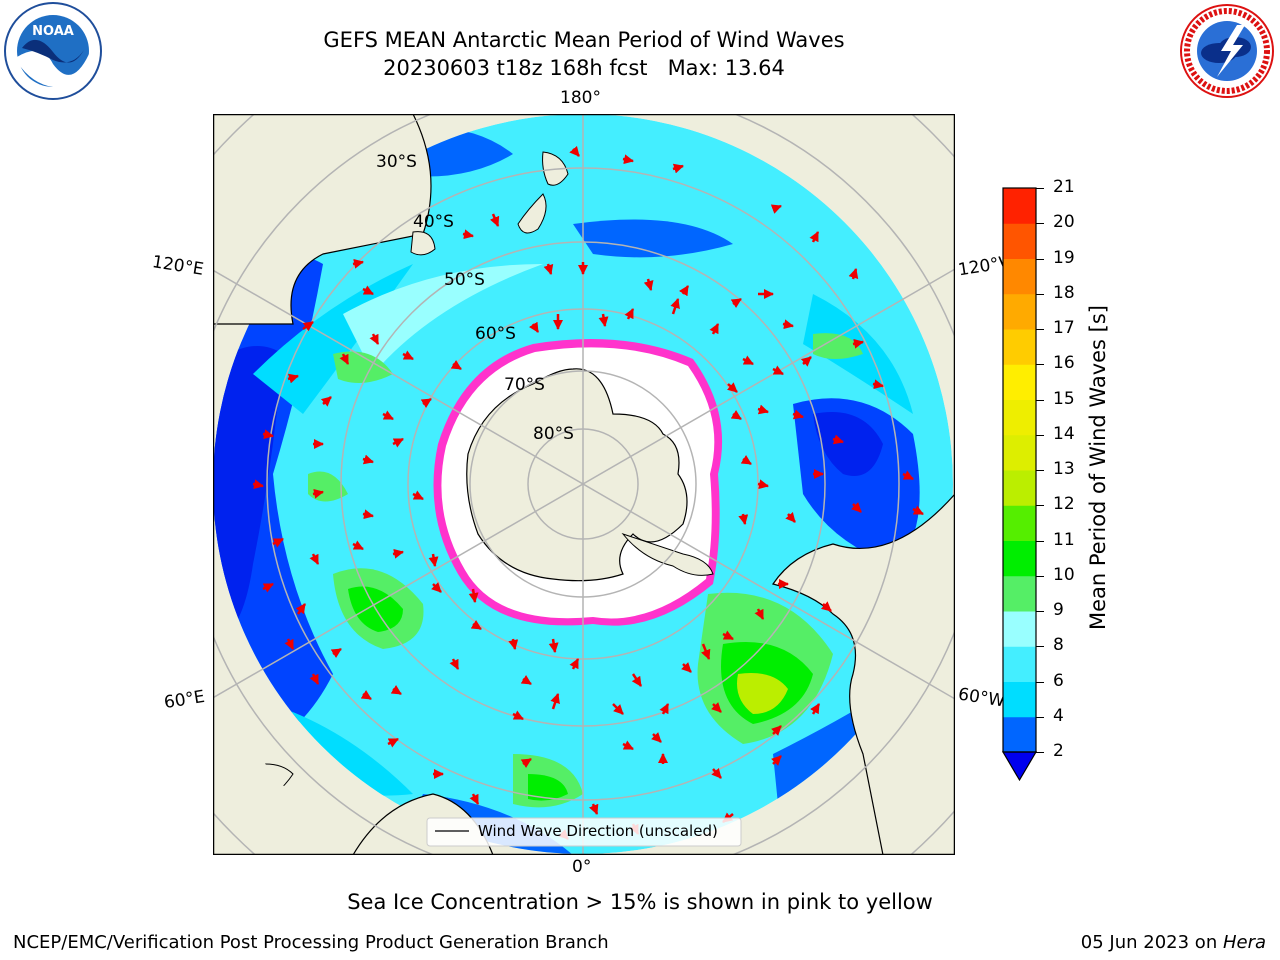 This screenshot has height=960, width=1280. What do you see at coordinates (1064, 328) in the screenshot?
I see `colorbar-tick: 17` at bounding box center [1064, 328].